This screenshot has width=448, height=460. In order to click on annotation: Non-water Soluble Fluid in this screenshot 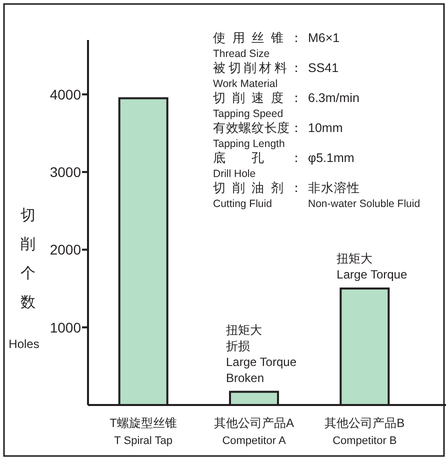, I will do `click(364, 204)`.